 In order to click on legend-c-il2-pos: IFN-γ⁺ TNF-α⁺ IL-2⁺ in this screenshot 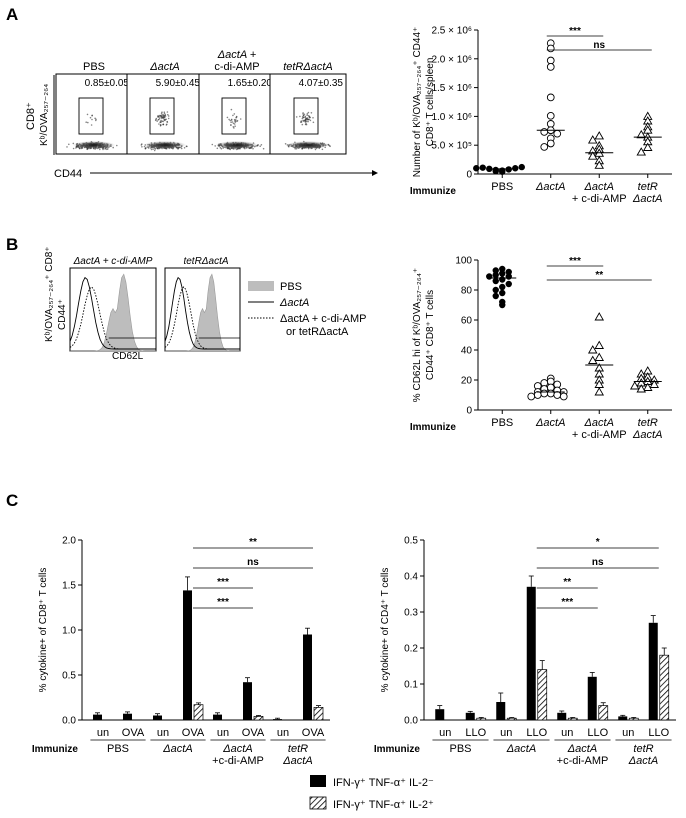, I will do `click(383, 805)`.